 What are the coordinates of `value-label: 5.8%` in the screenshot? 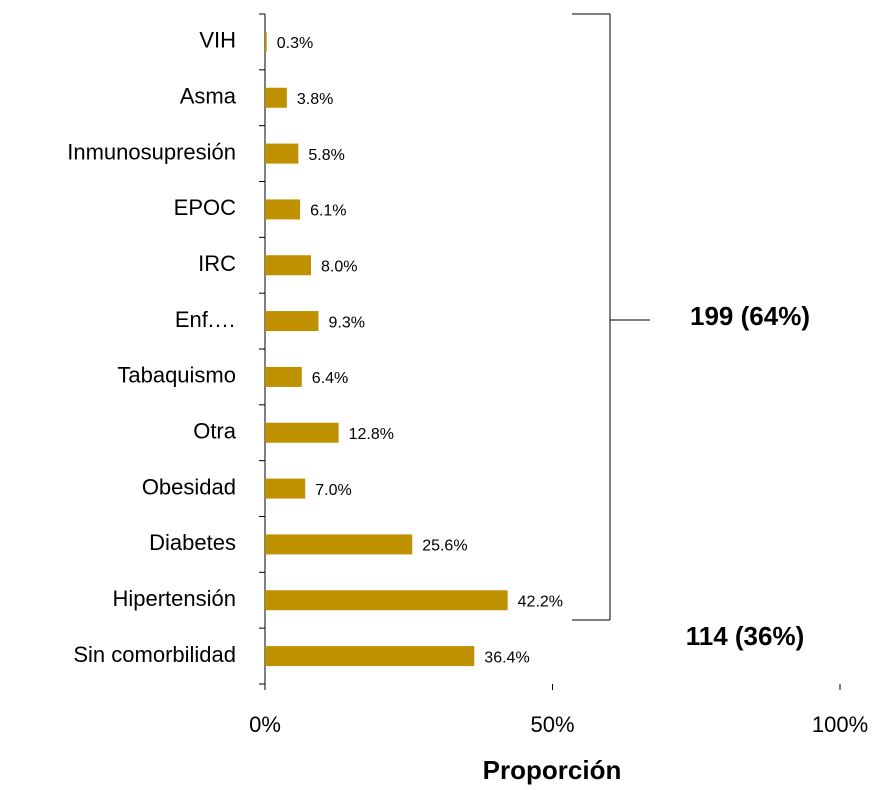 It's located at (326, 155).